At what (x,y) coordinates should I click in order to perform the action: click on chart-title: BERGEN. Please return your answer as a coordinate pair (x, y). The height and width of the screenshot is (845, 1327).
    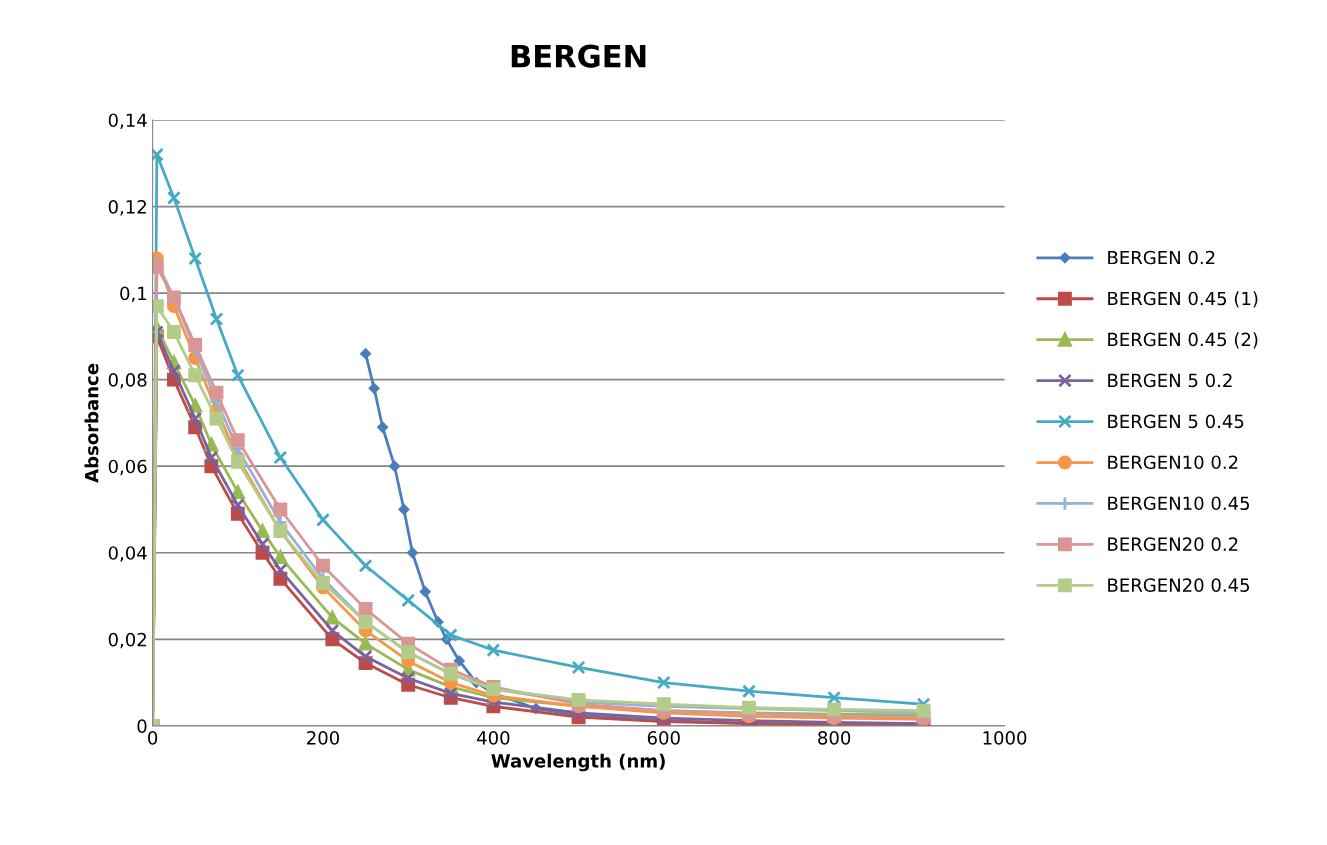
    Looking at the image, I should click on (578, 56).